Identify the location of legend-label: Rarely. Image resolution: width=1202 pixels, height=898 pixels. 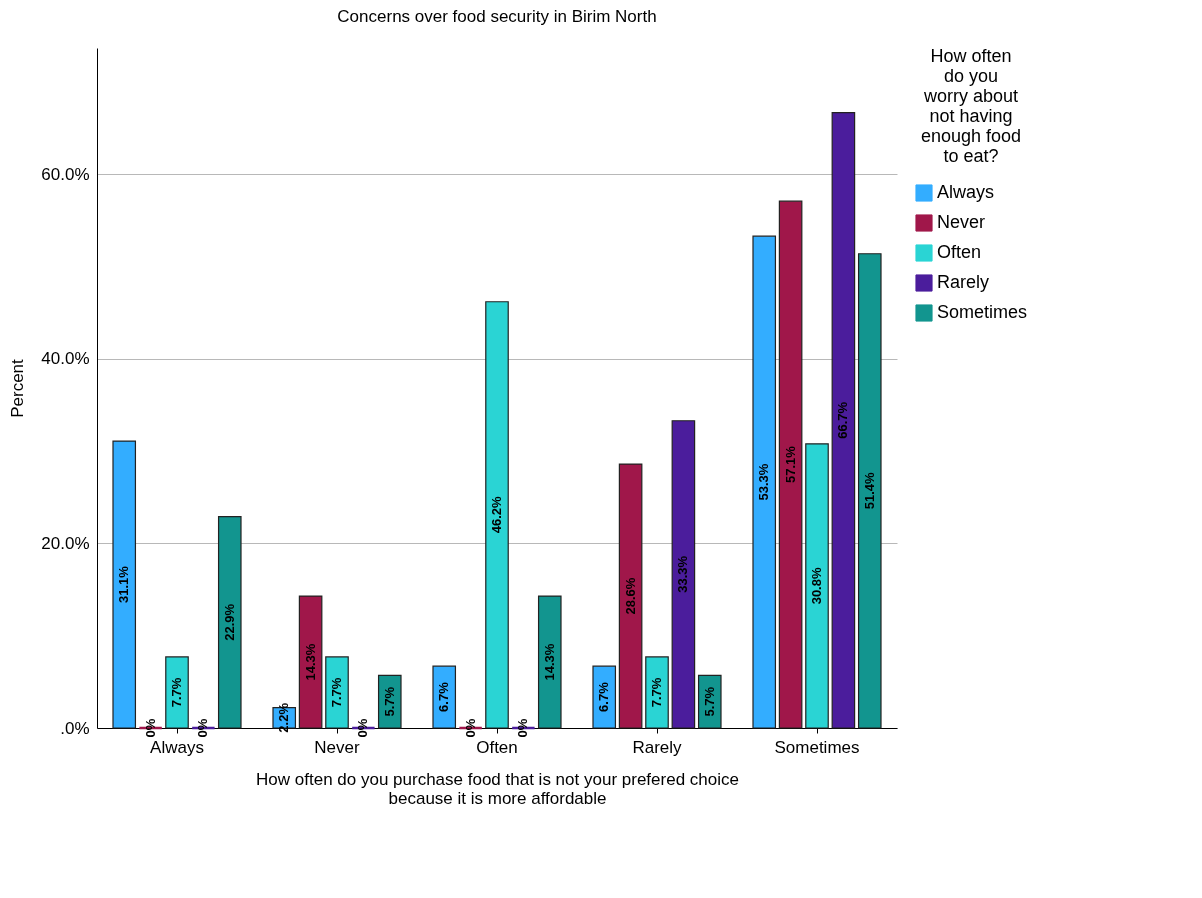
(963, 282).